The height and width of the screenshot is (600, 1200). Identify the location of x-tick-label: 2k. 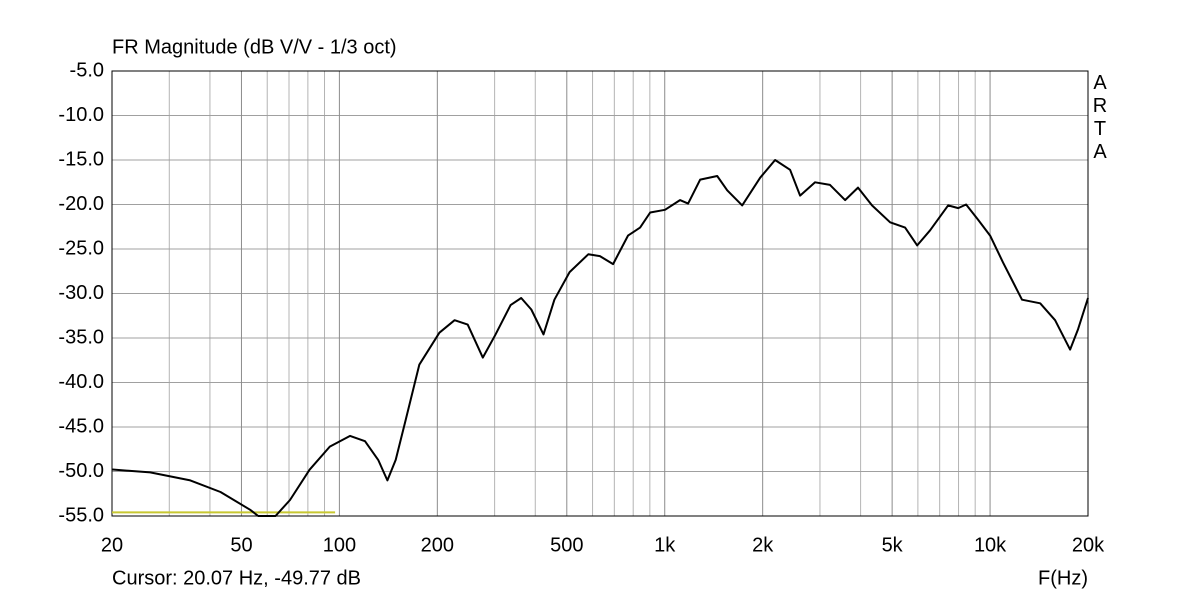
(763, 545).